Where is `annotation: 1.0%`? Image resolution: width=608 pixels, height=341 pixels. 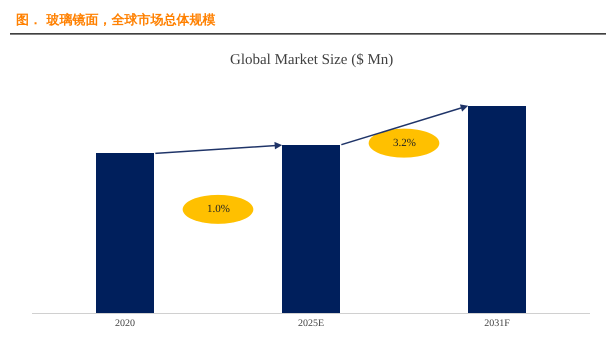
annotation: 1.0% is located at coordinates (218, 209).